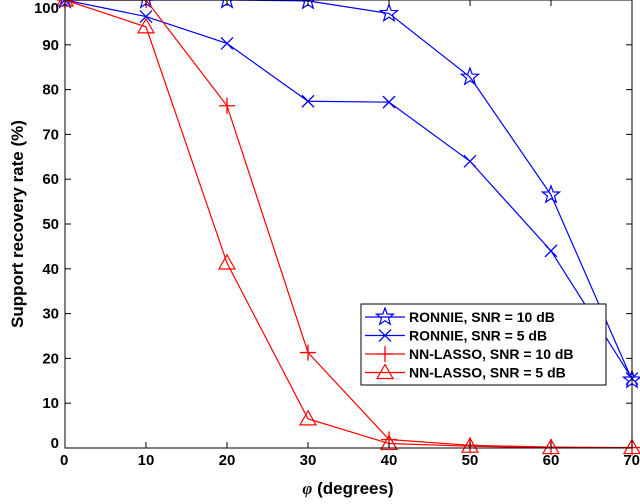 Image resolution: width=640 pixels, height=504 pixels. Describe the element at coordinates (389, 460) in the screenshot. I see `x-tick-label: 40` at that location.